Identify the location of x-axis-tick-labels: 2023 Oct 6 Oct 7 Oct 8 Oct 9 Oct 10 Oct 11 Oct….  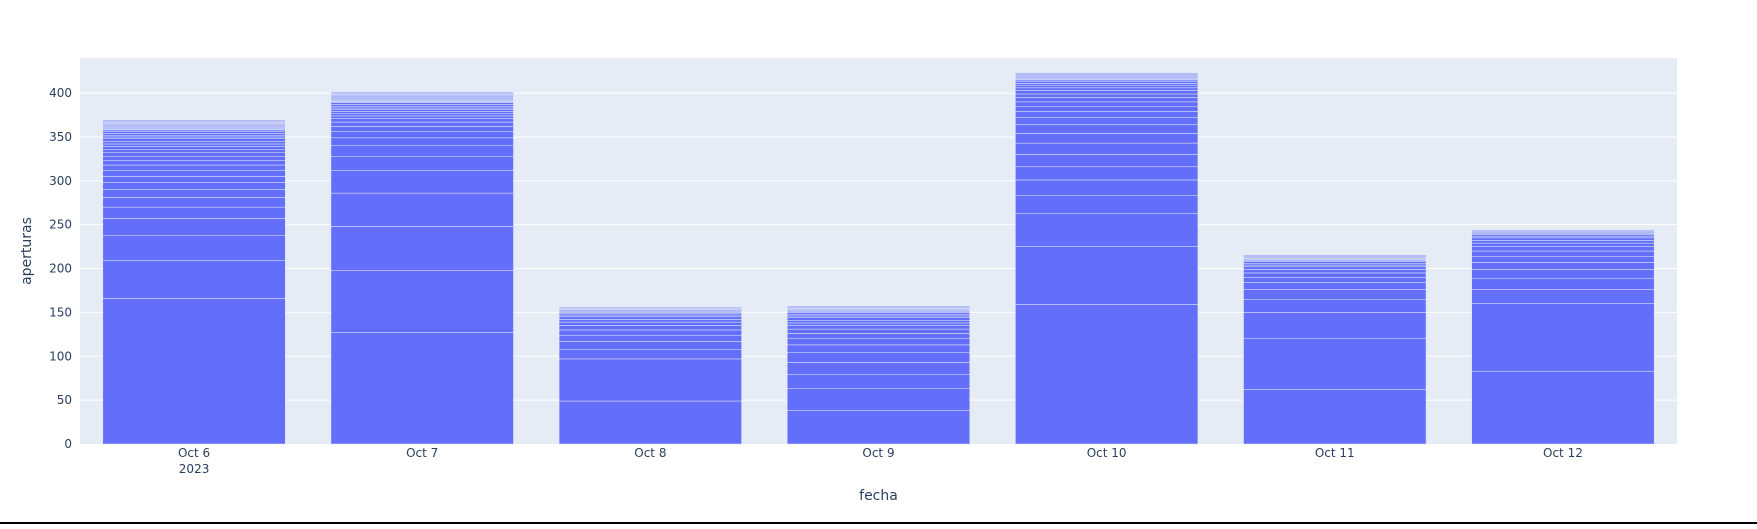
(880, 461).